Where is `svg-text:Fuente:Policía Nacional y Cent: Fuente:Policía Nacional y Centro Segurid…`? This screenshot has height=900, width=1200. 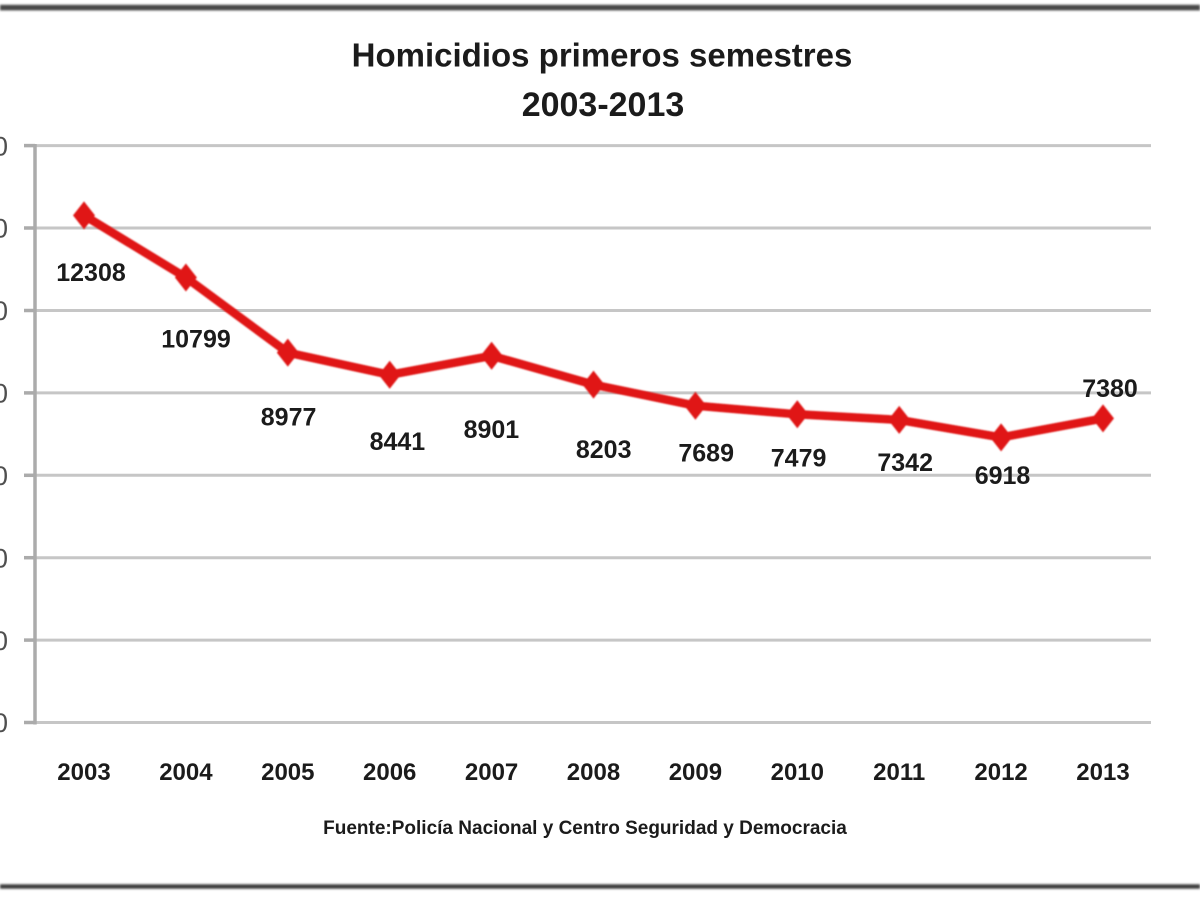
svg-text:Fuente:Policía Nacional y Cent: Fuente:Policía Nacional y Centro Segurid… is located at coordinates (585, 828).